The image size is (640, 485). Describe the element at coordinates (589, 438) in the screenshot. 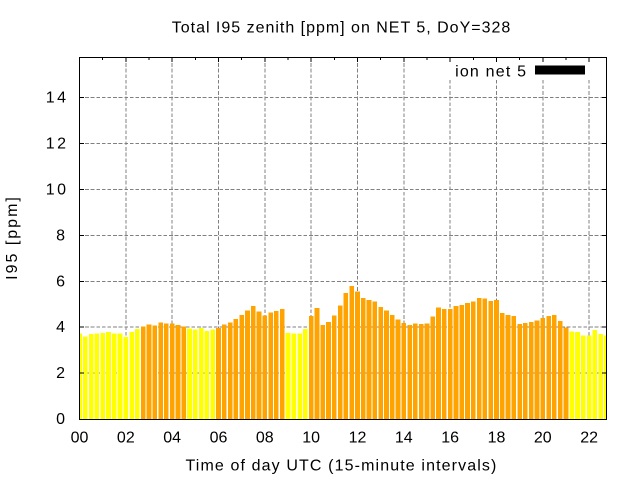

I see `svg-text: 22` at that location.